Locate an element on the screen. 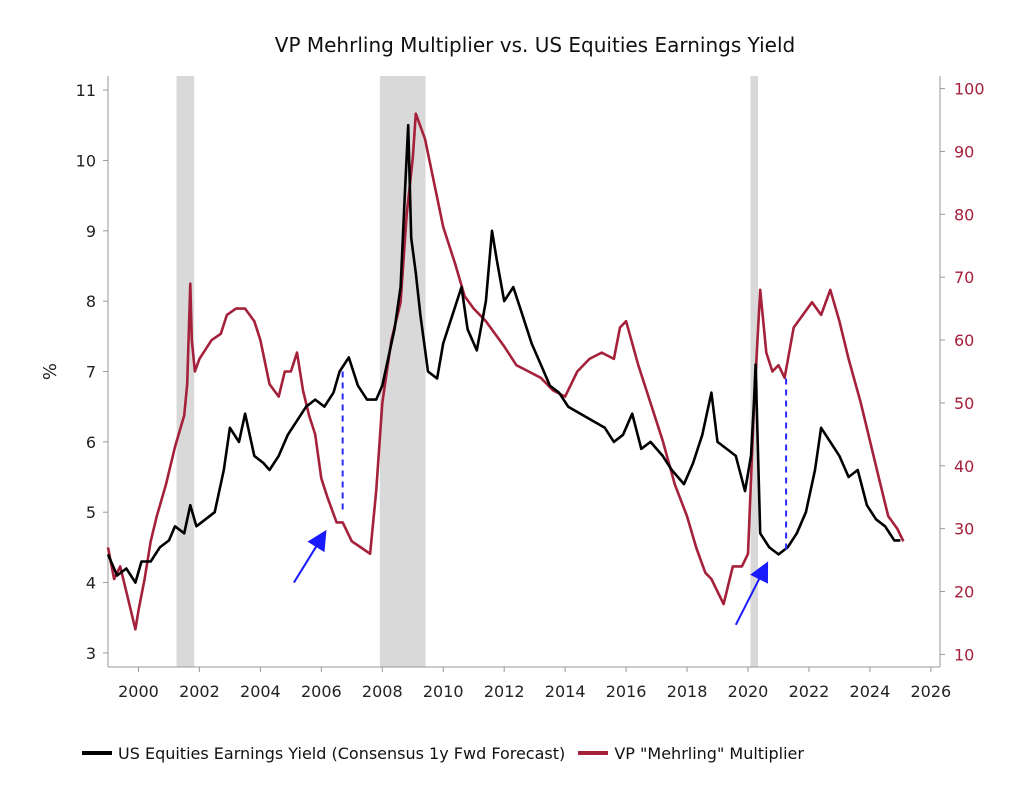 The image size is (1024, 806). right-tick-label: 60 is located at coordinates (964, 340).